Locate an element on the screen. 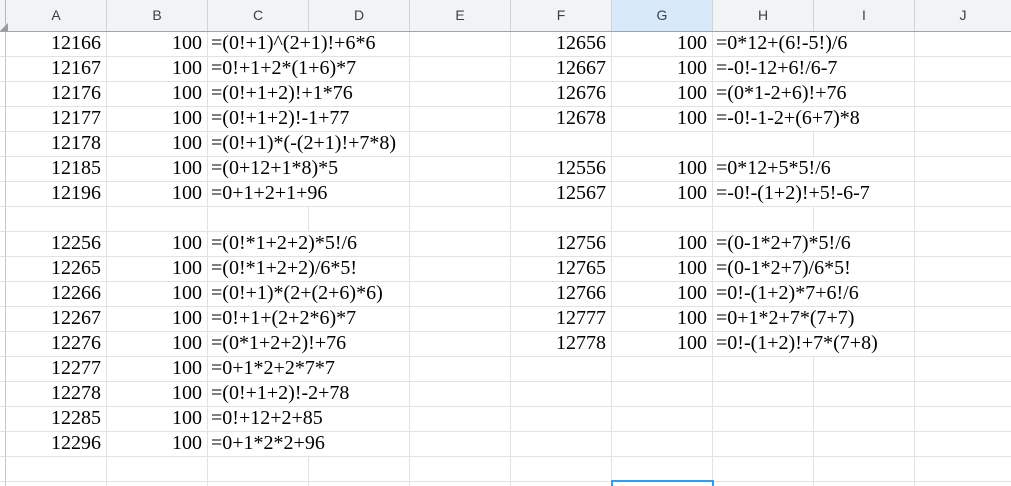  cell-C15: =(0!+1+2)!-2+78 is located at coordinates (309, 394).